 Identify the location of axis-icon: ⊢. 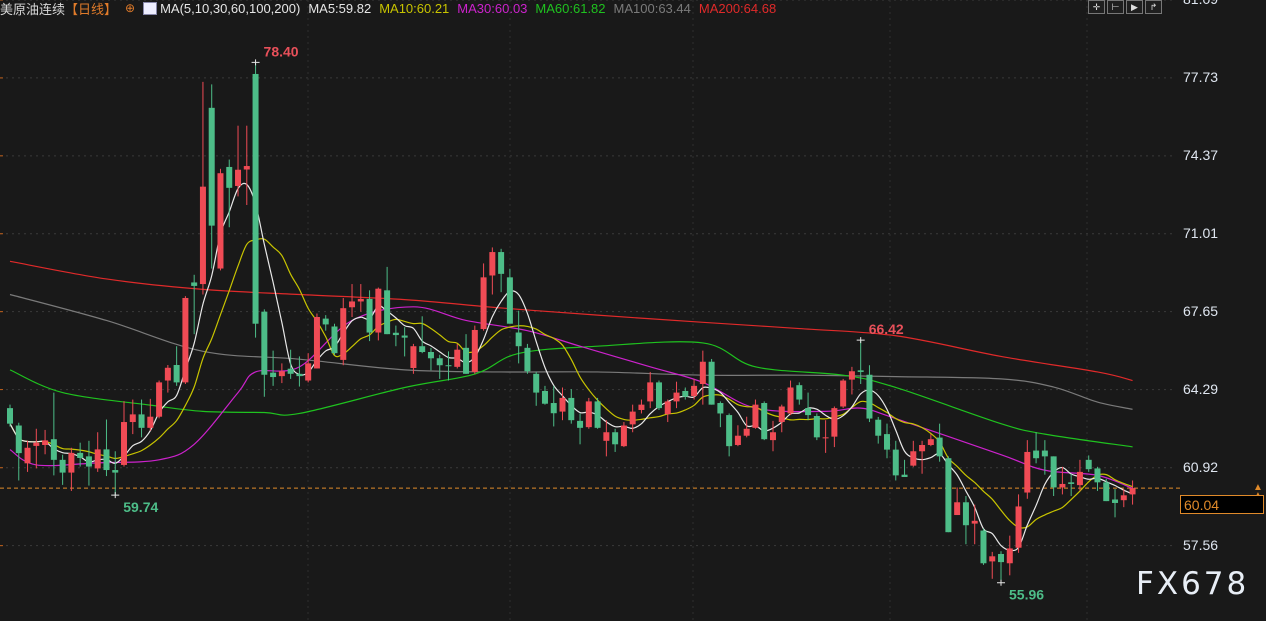
(1115, 7).